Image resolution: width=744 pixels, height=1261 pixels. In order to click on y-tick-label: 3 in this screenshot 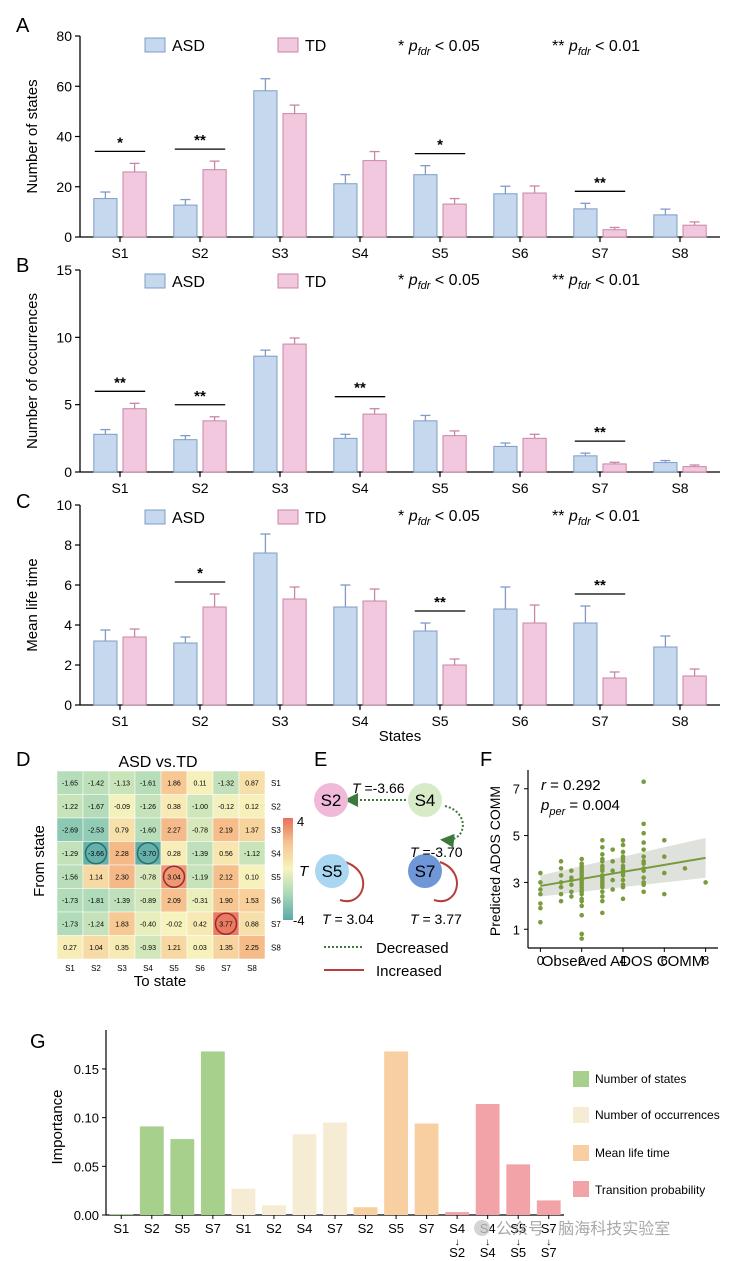, I will do `click(516, 882)`.